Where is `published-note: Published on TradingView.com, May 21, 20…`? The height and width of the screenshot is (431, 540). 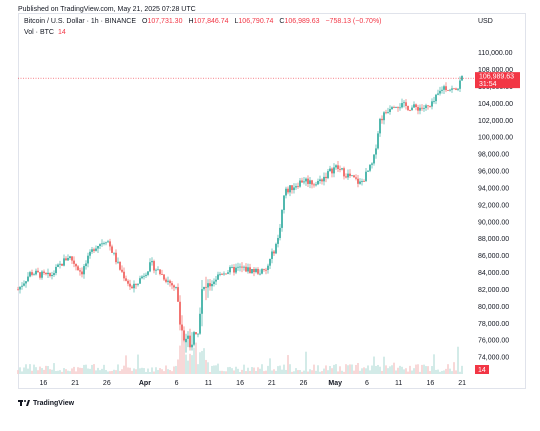 published-note: Published on TradingView.com, May 21, 20… is located at coordinates (107, 9).